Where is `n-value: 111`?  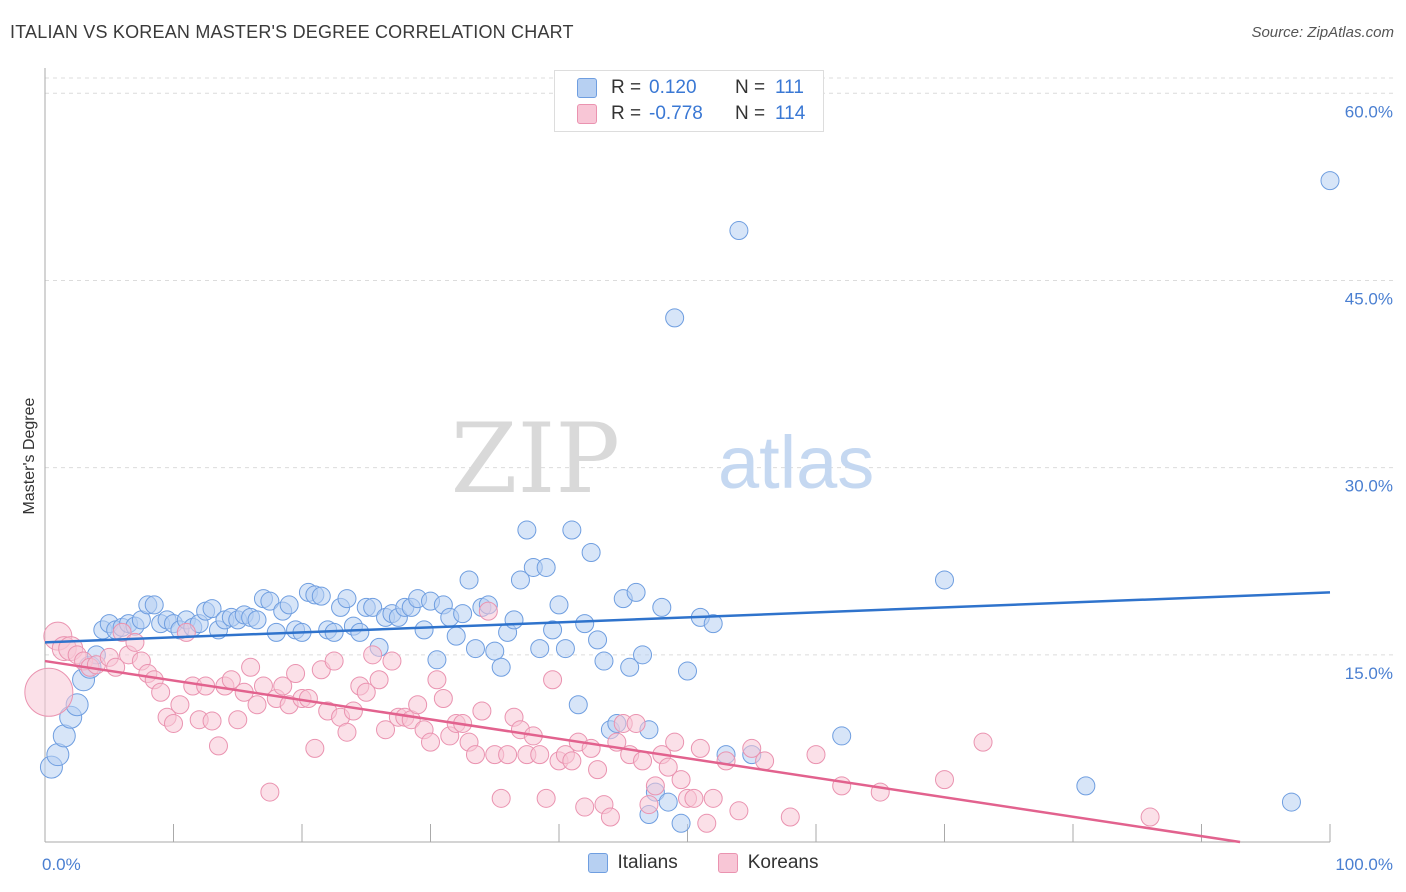
n-value: 111 is located at coordinates (789, 87).